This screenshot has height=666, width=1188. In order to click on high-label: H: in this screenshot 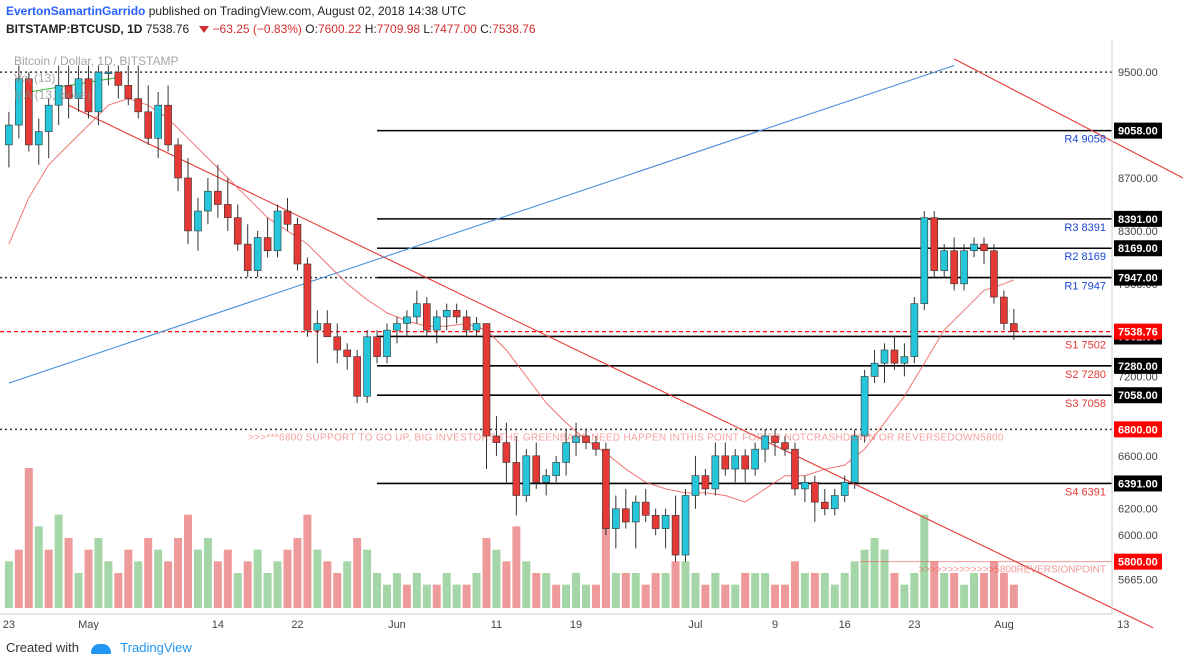, I will do `click(370, 29)`.